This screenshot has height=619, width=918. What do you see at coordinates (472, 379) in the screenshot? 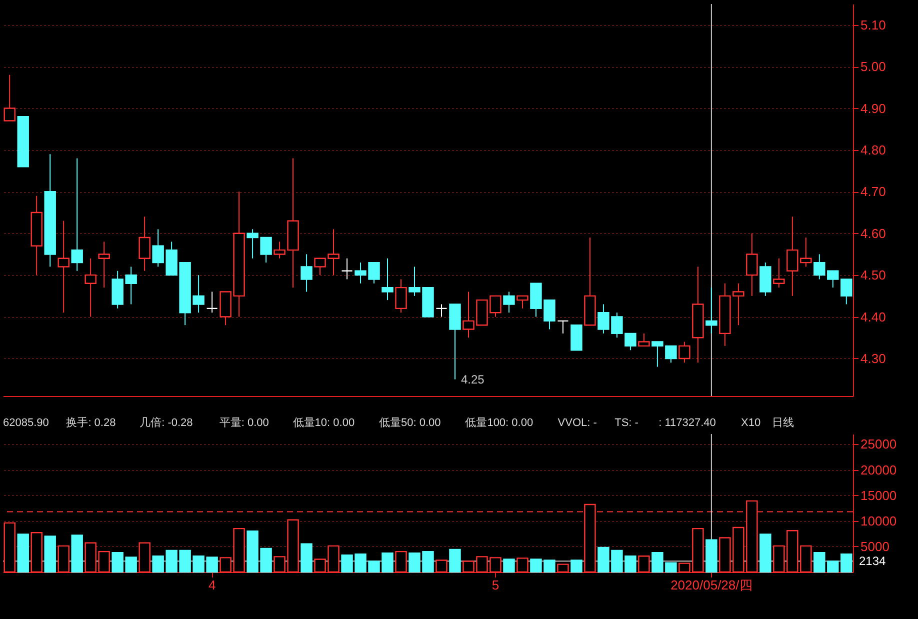
I see `text: 4.25` at bounding box center [472, 379].